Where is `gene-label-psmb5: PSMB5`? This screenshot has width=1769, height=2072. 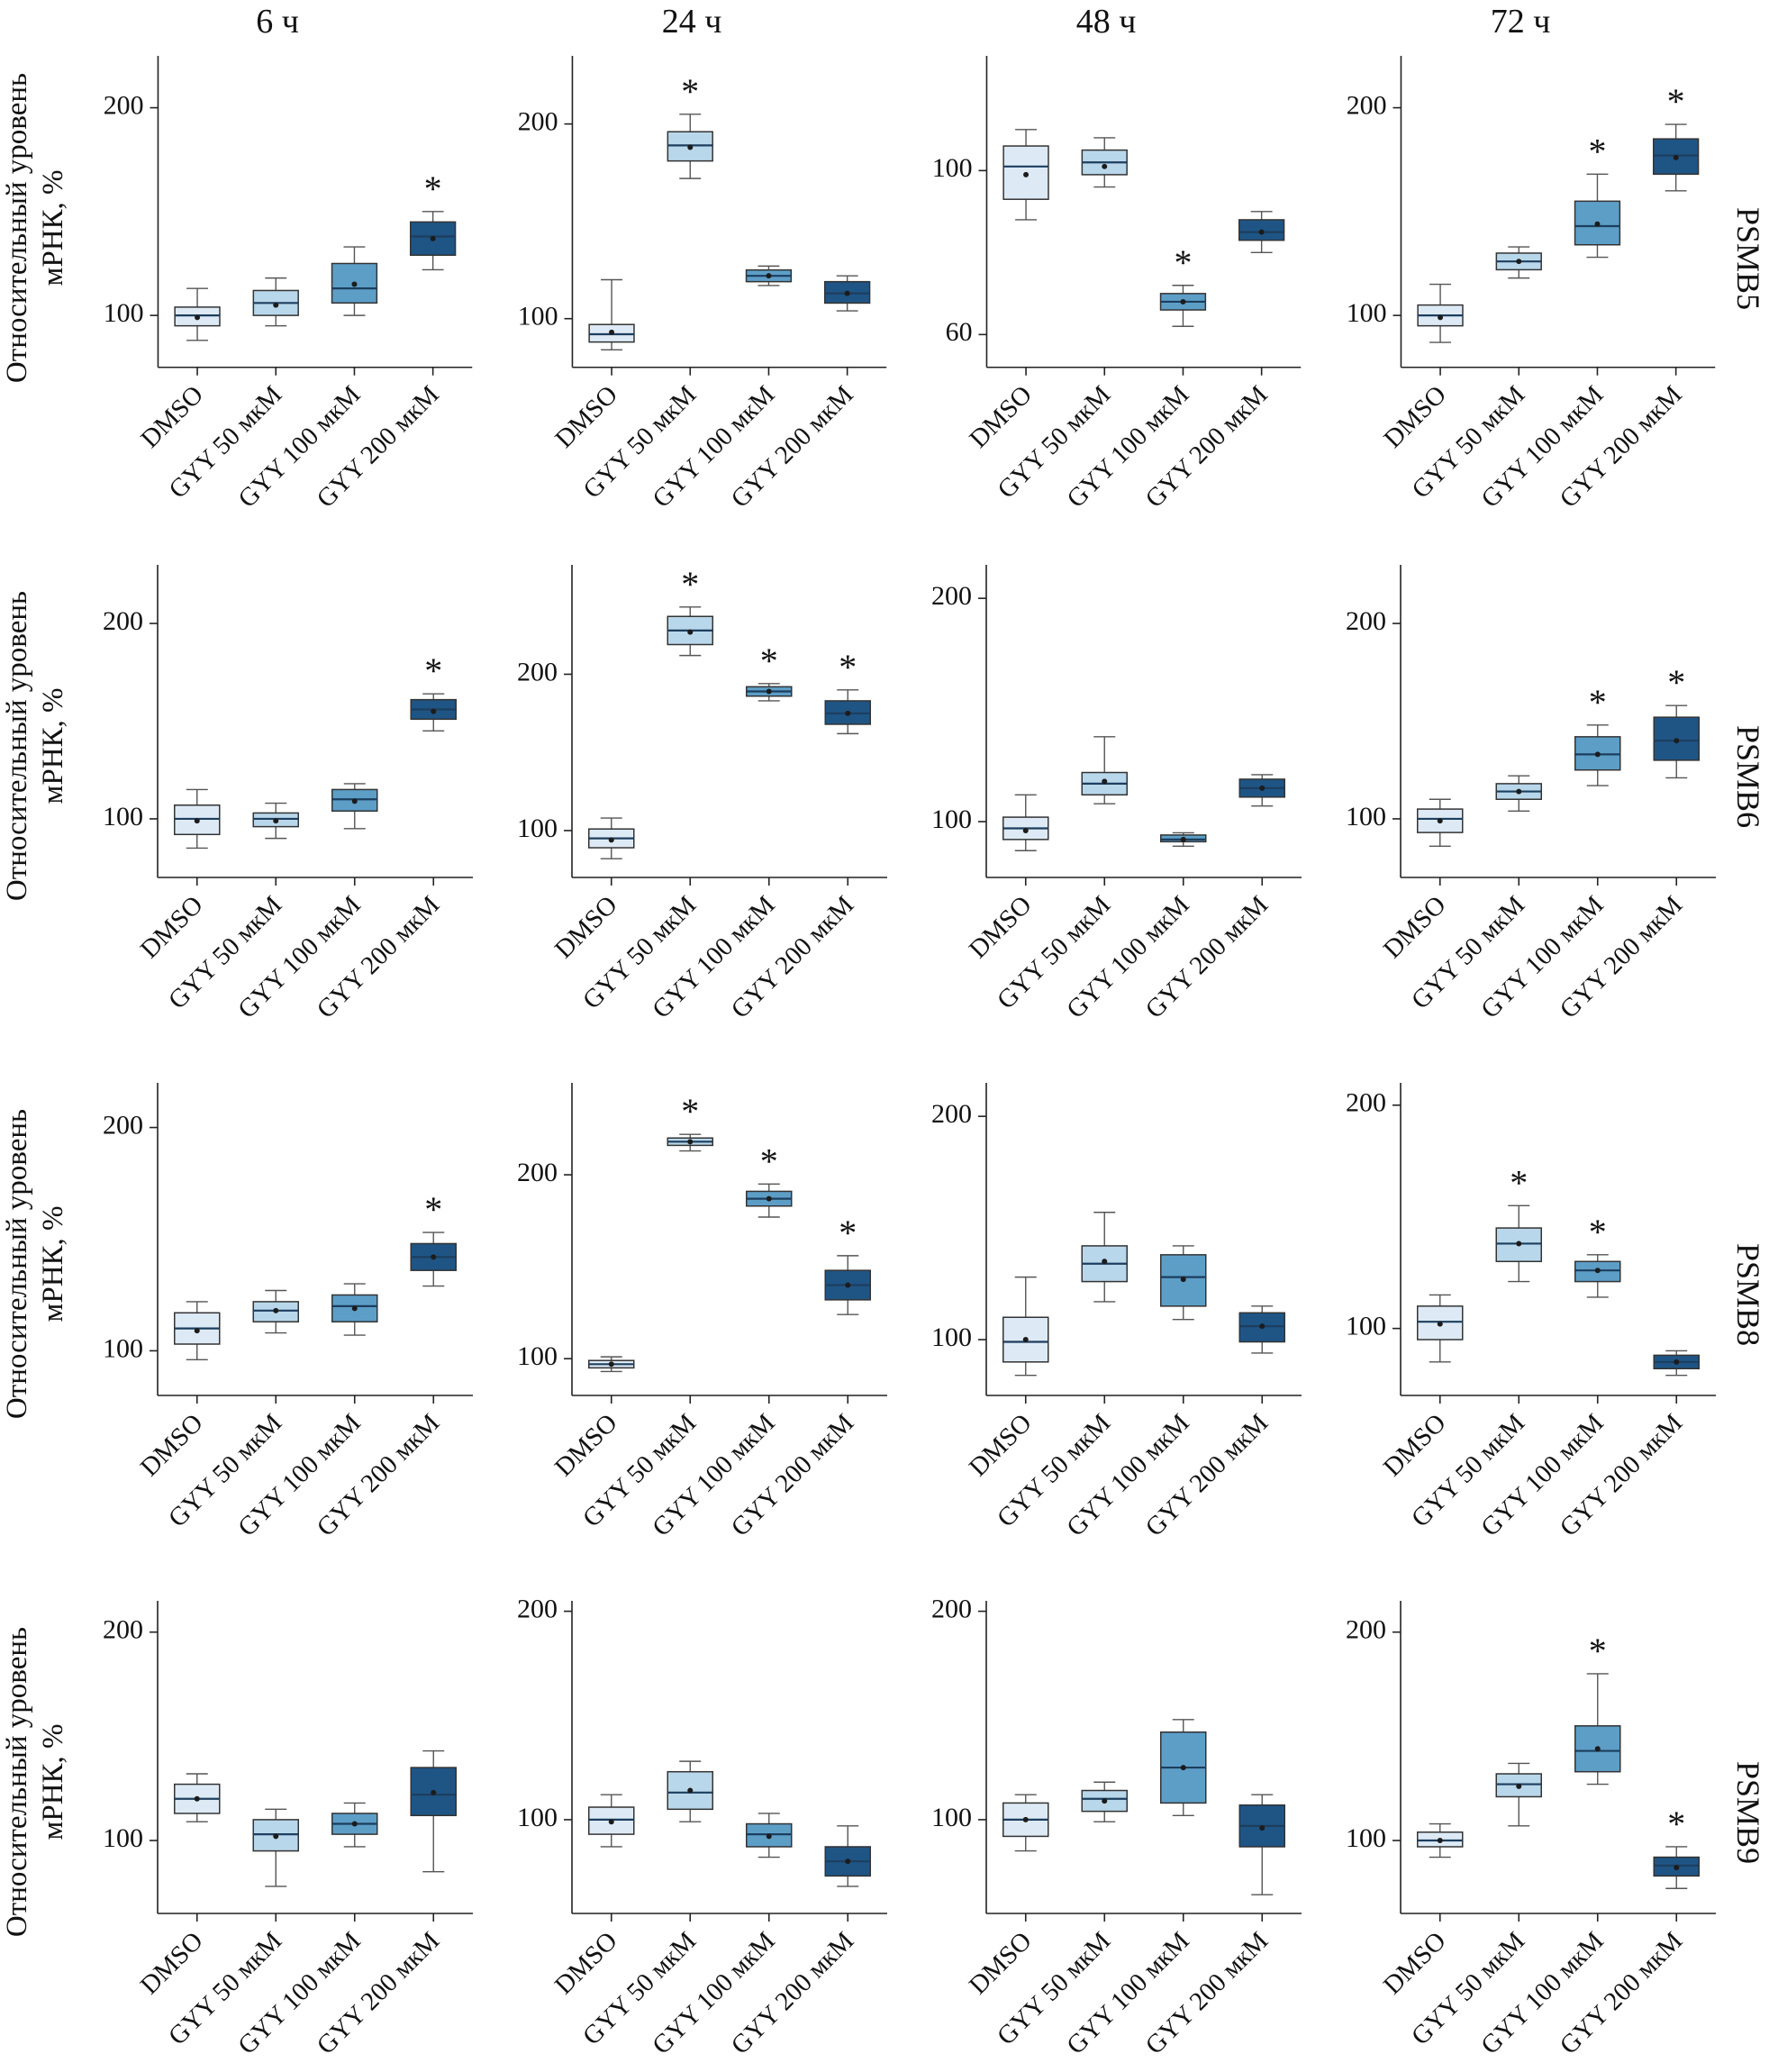 gene-label-psmb5: PSMB5 is located at coordinates (1748, 259).